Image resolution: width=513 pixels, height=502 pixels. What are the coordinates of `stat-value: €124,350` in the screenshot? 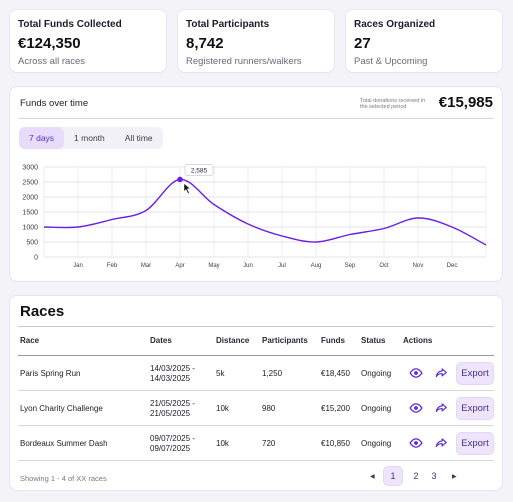 It's located at (49, 43).